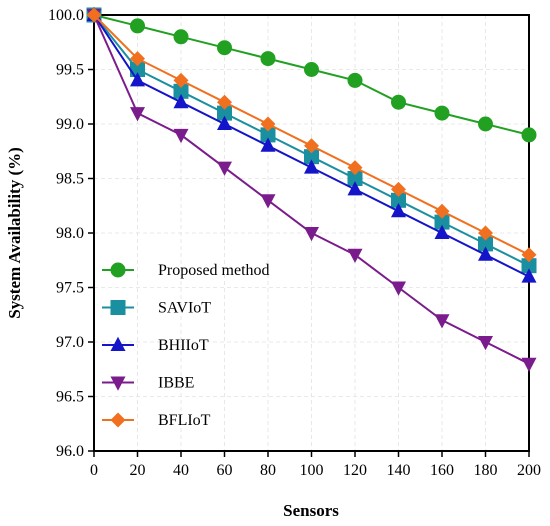 This screenshot has width=550, height=526. What do you see at coordinates (156, 420) in the screenshot?
I see `legend-entry: BFLIoT` at bounding box center [156, 420].